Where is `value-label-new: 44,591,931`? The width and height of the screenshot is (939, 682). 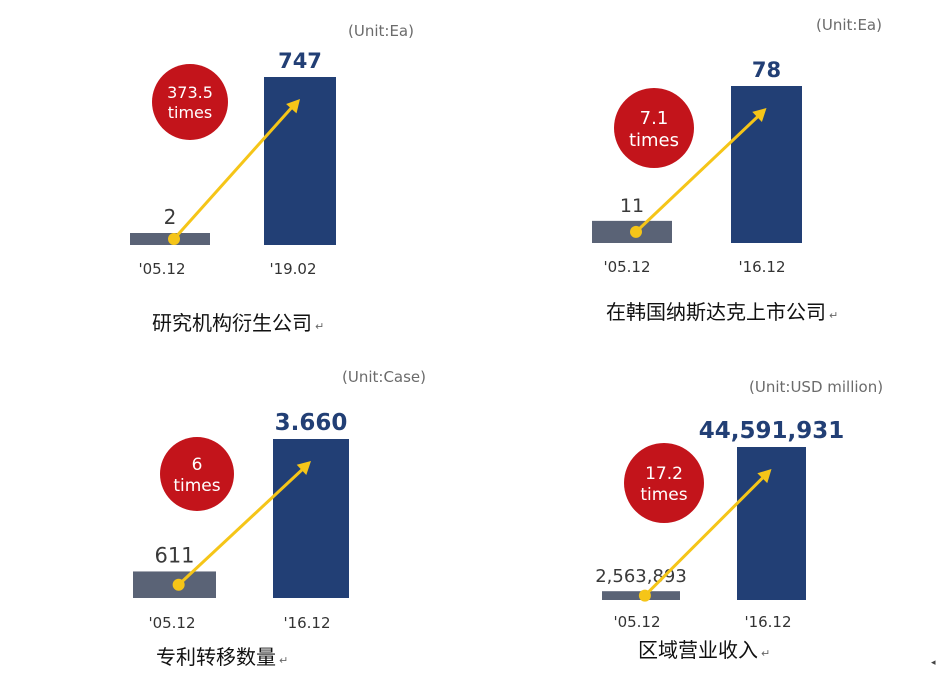
value-label-new: 44,591,931 is located at coordinates (772, 431).